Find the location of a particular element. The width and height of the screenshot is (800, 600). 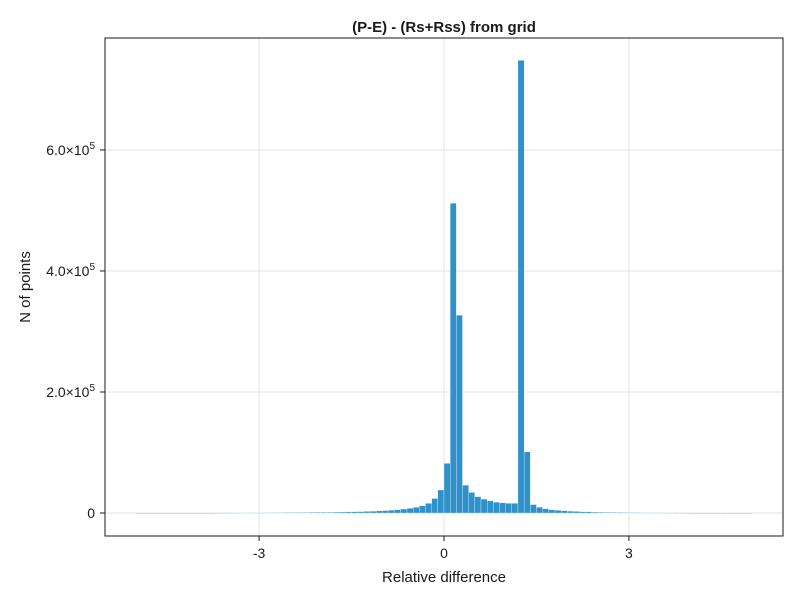

y-tick-base: 4.0×10 is located at coordinates (67, 271).